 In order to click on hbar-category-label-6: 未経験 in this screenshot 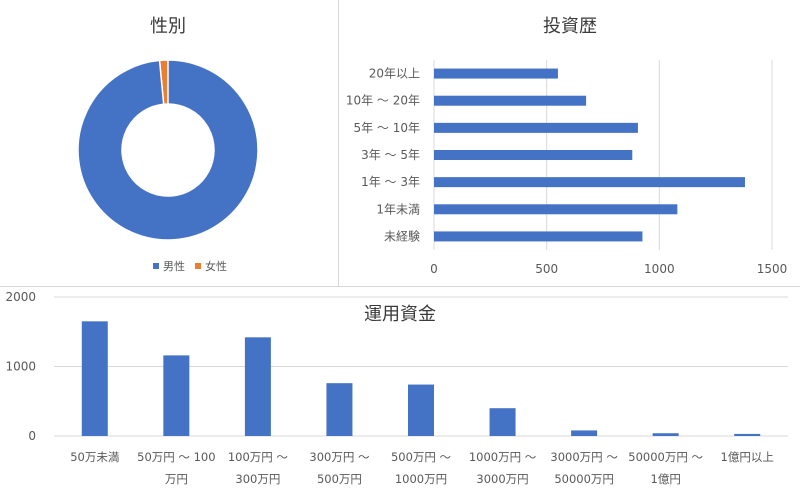, I will do `click(402, 235)`.